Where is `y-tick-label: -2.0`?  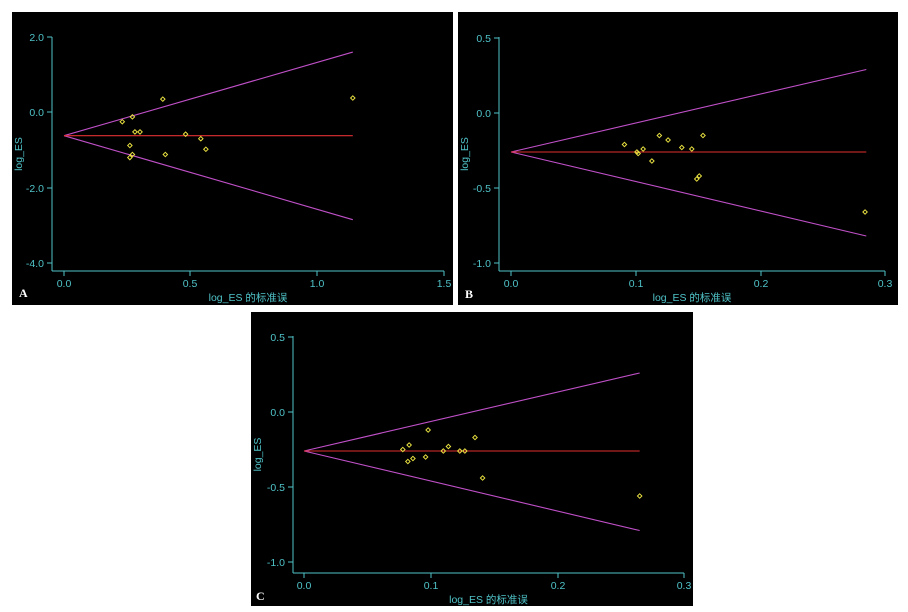
y-tick-label: -2.0 is located at coordinates (35, 189).